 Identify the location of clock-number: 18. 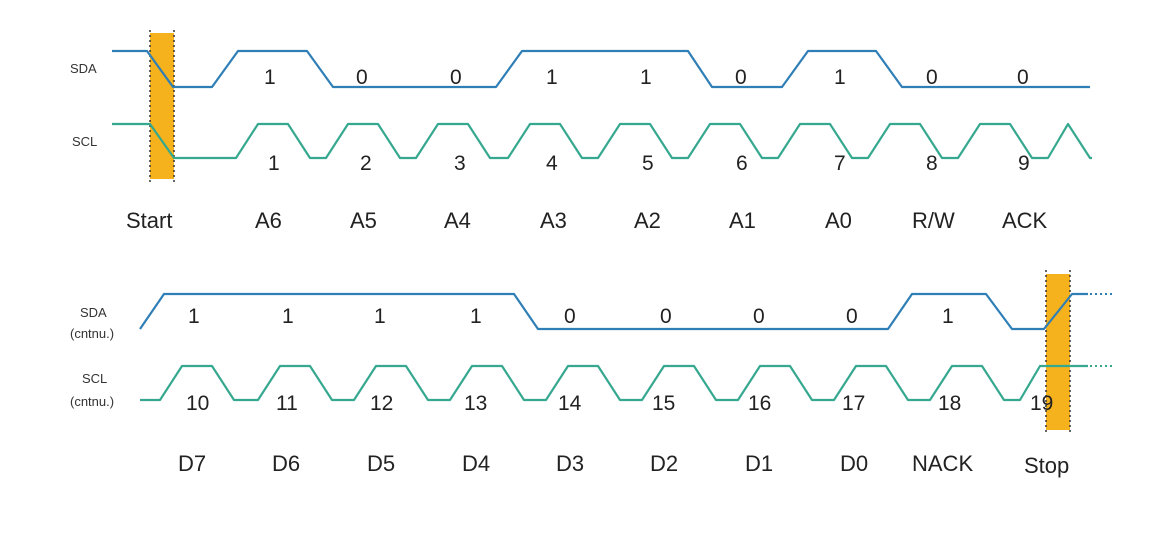
(949, 403).